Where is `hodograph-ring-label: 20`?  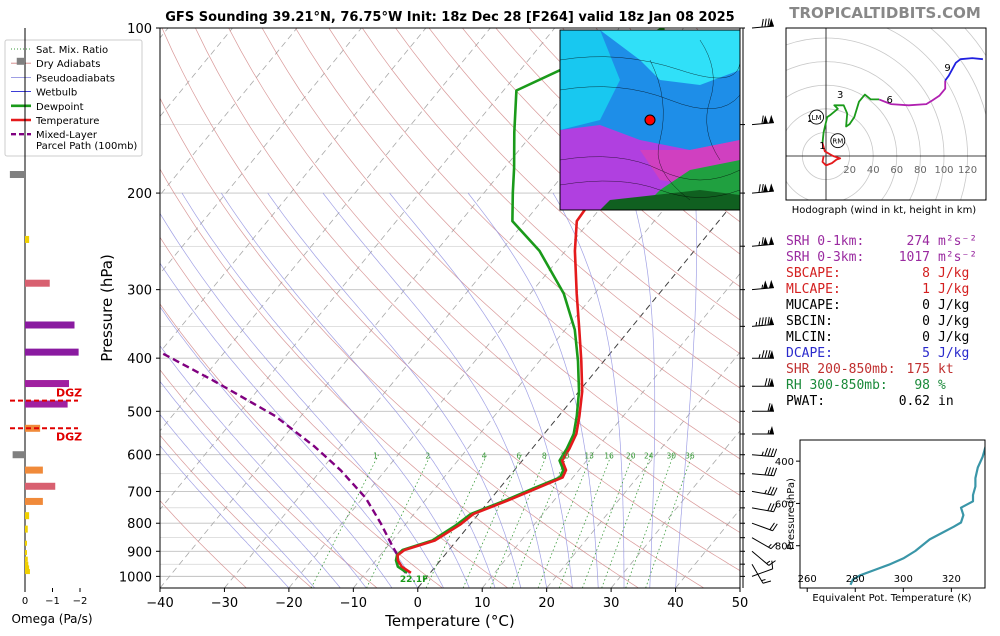
hodograph-ring-label: 20 is located at coordinates (849, 170).